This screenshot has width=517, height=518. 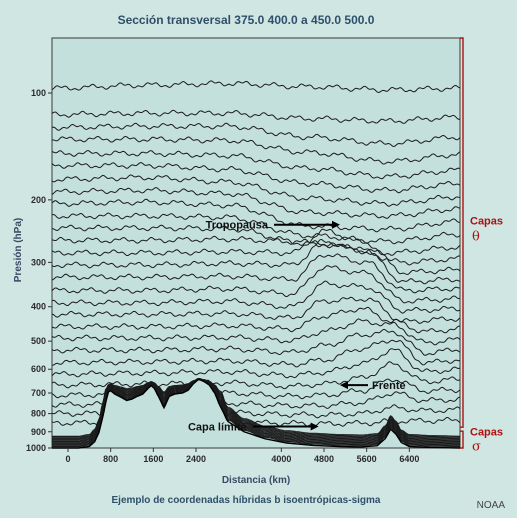 What do you see at coordinates (36, 448) in the screenshot?
I see `y-tick-label: 1000` at bounding box center [36, 448].